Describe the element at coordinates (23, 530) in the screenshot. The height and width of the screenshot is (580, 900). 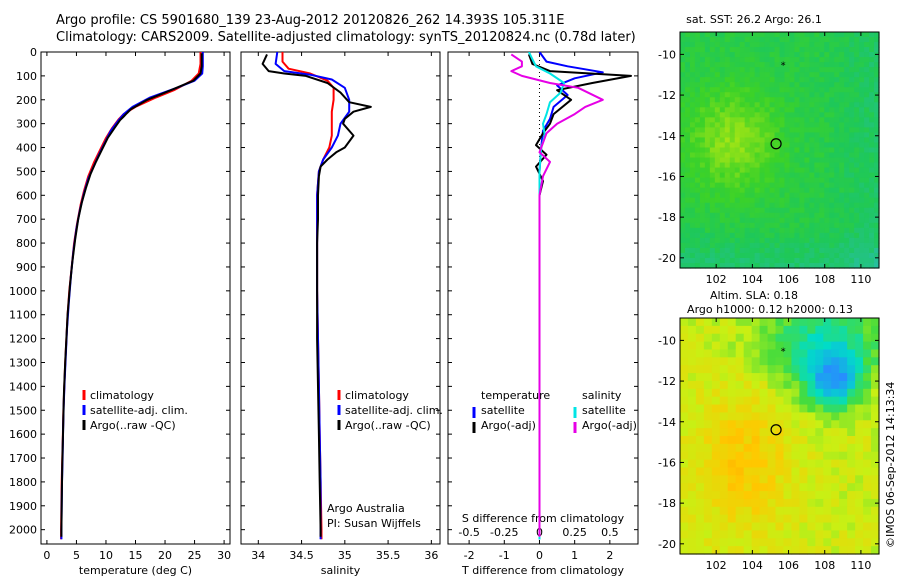
I see `y-tick-label: 2000` at that location.